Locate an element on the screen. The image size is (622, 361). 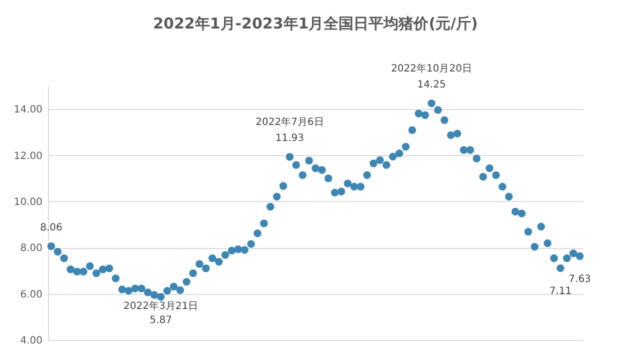
data-label: 5.87 is located at coordinates (161, 320).